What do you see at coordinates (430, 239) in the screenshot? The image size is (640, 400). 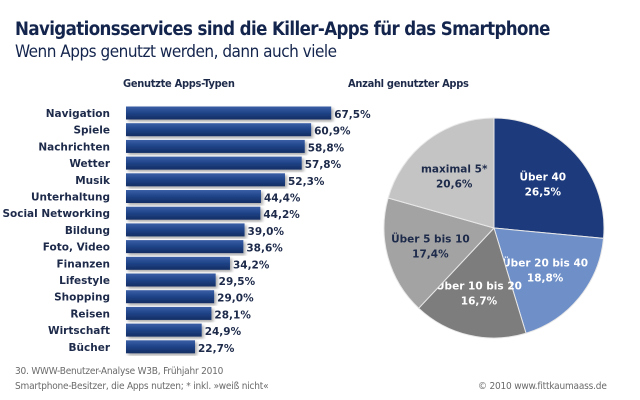 I see `slice-label: Über 5 bis 10` at bounding box center [430, 239].